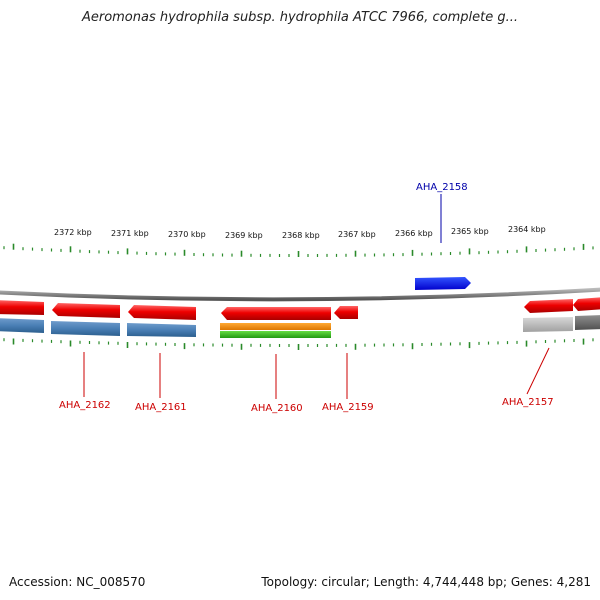 This screenshot has height=600, width=600. What do you see at coordinates (586, 304) in the screenshot?
I see `gene-feature-partial-right` at bounding box center [586, 304].